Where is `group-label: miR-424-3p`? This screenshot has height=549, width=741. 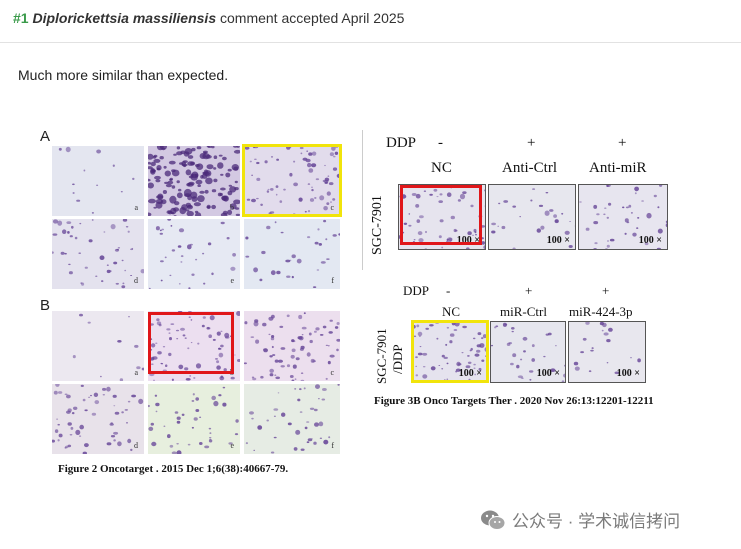 group-label: miR-424-3p is located at coordinates (601, 311).